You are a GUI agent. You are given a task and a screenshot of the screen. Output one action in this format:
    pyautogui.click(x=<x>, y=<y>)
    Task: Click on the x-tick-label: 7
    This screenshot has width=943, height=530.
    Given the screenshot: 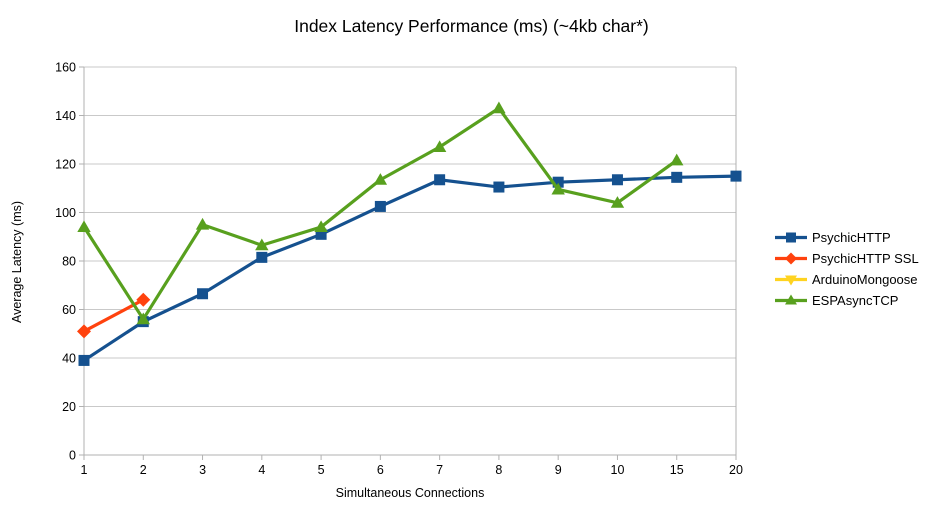 What is the action you would take?
    pyautogui.click(x=439, y=470)
    